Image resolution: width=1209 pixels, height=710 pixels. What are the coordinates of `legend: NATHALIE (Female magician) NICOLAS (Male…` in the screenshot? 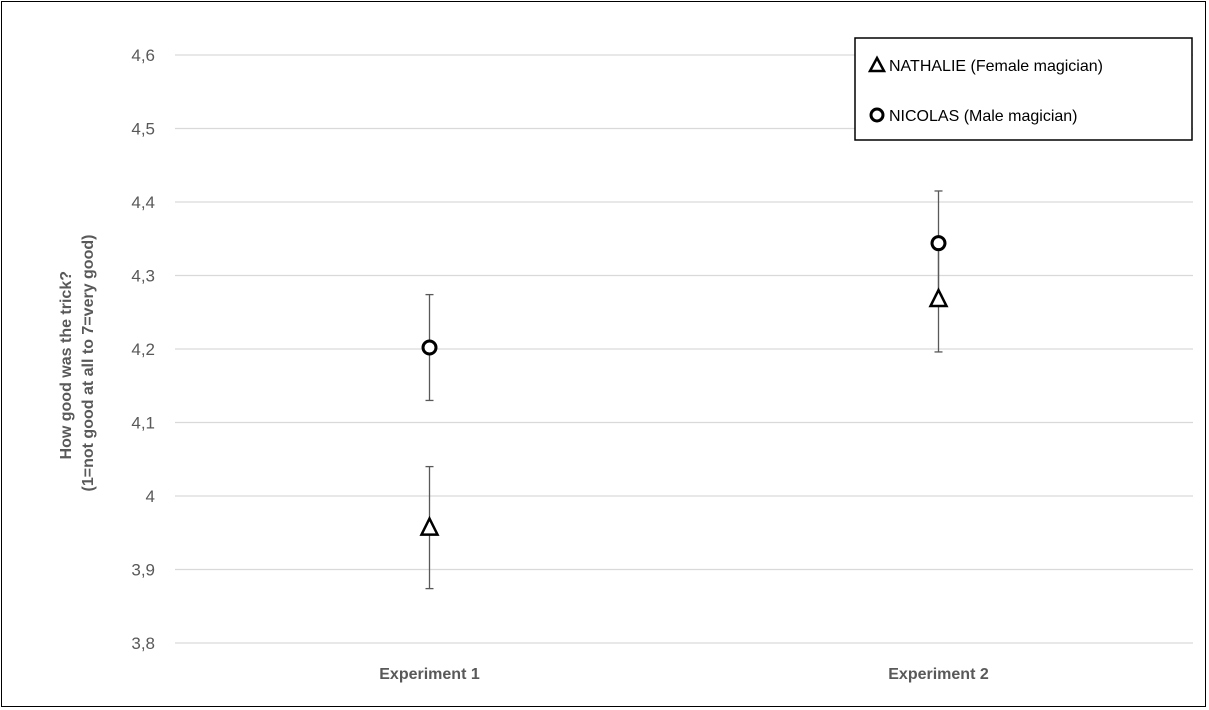 It's located at (1023, 89).